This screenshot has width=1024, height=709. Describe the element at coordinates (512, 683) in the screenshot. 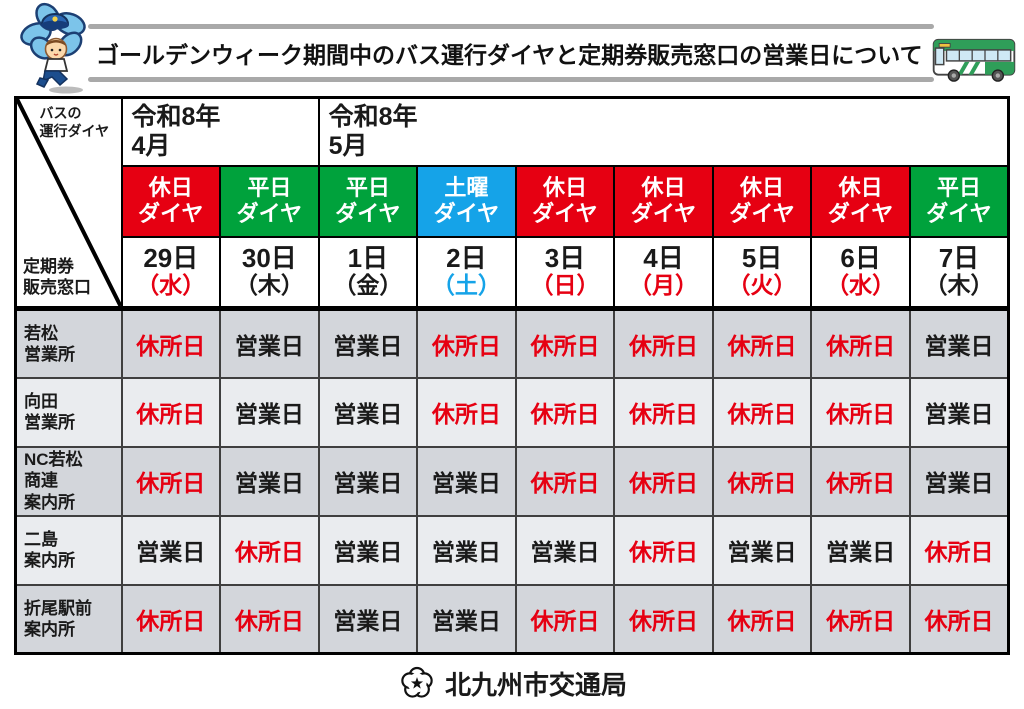

I see `footer: 北九州市交通局` at that location.